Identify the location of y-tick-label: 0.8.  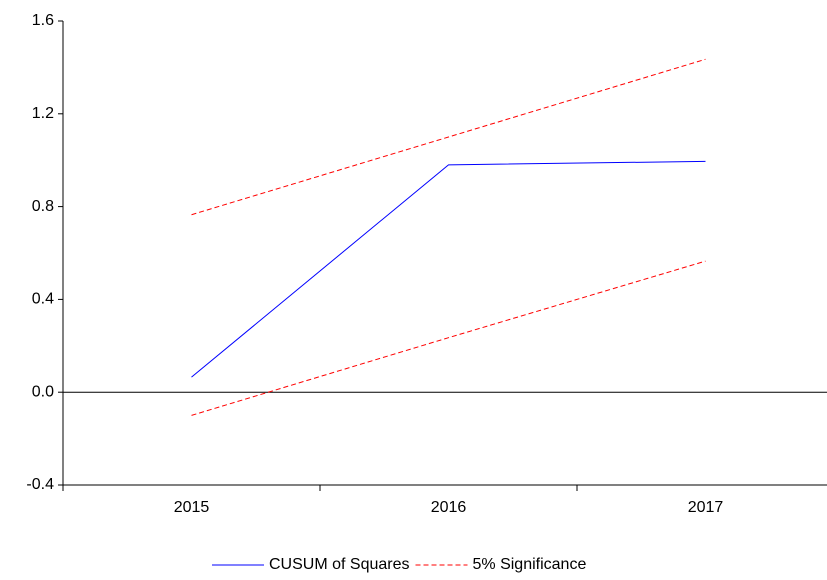
(43, 206).